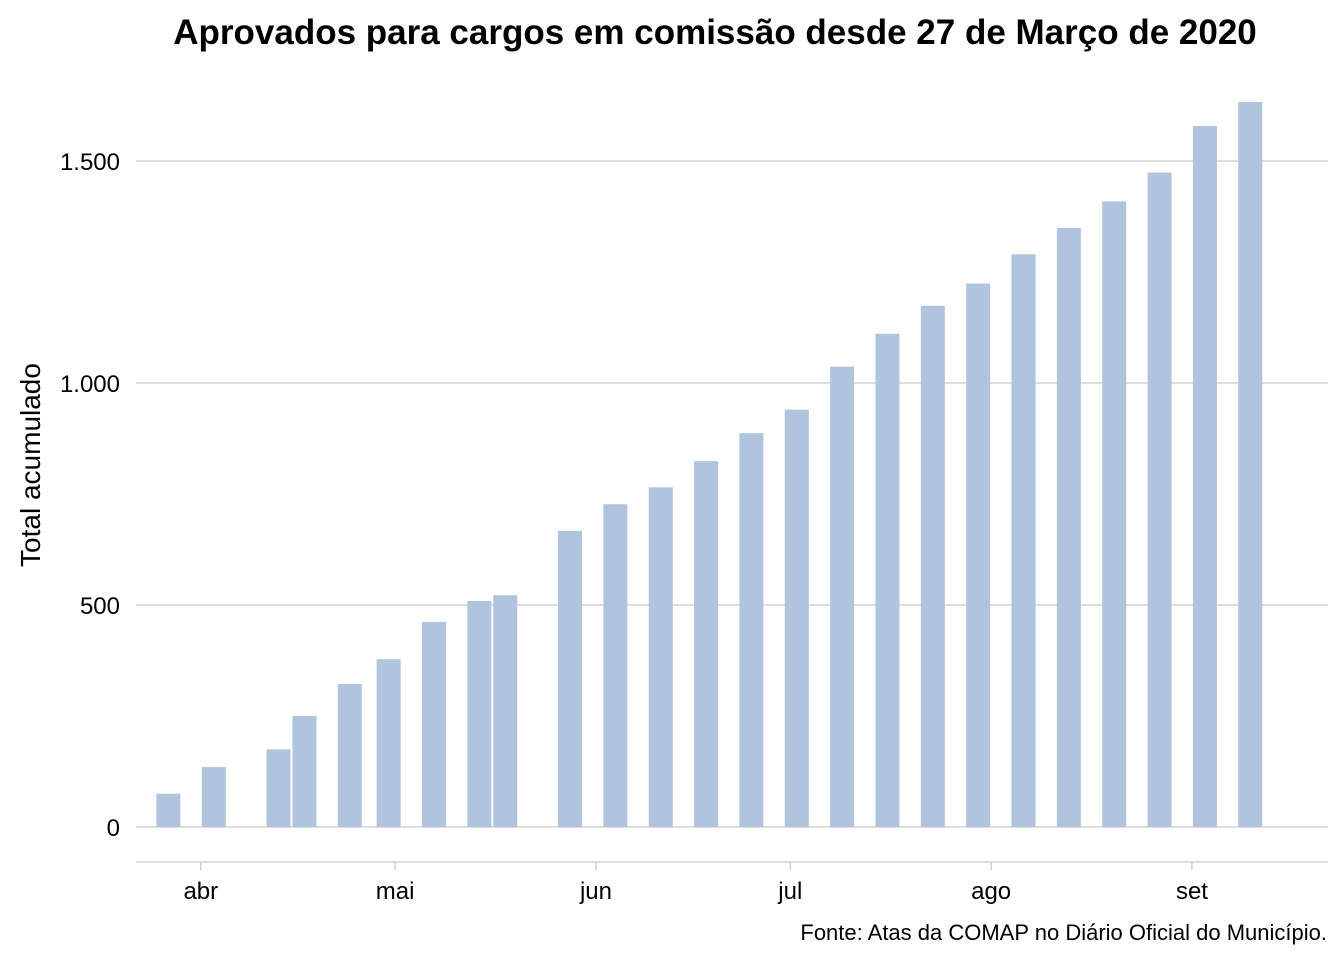 The height and width of the screenshot is (960, 1344). What do you see at coordinates (90, 495) in the screenshot?
I see `y-axis-ticks: 0 500 1.000 1.500` at bounding box center [90, 495].